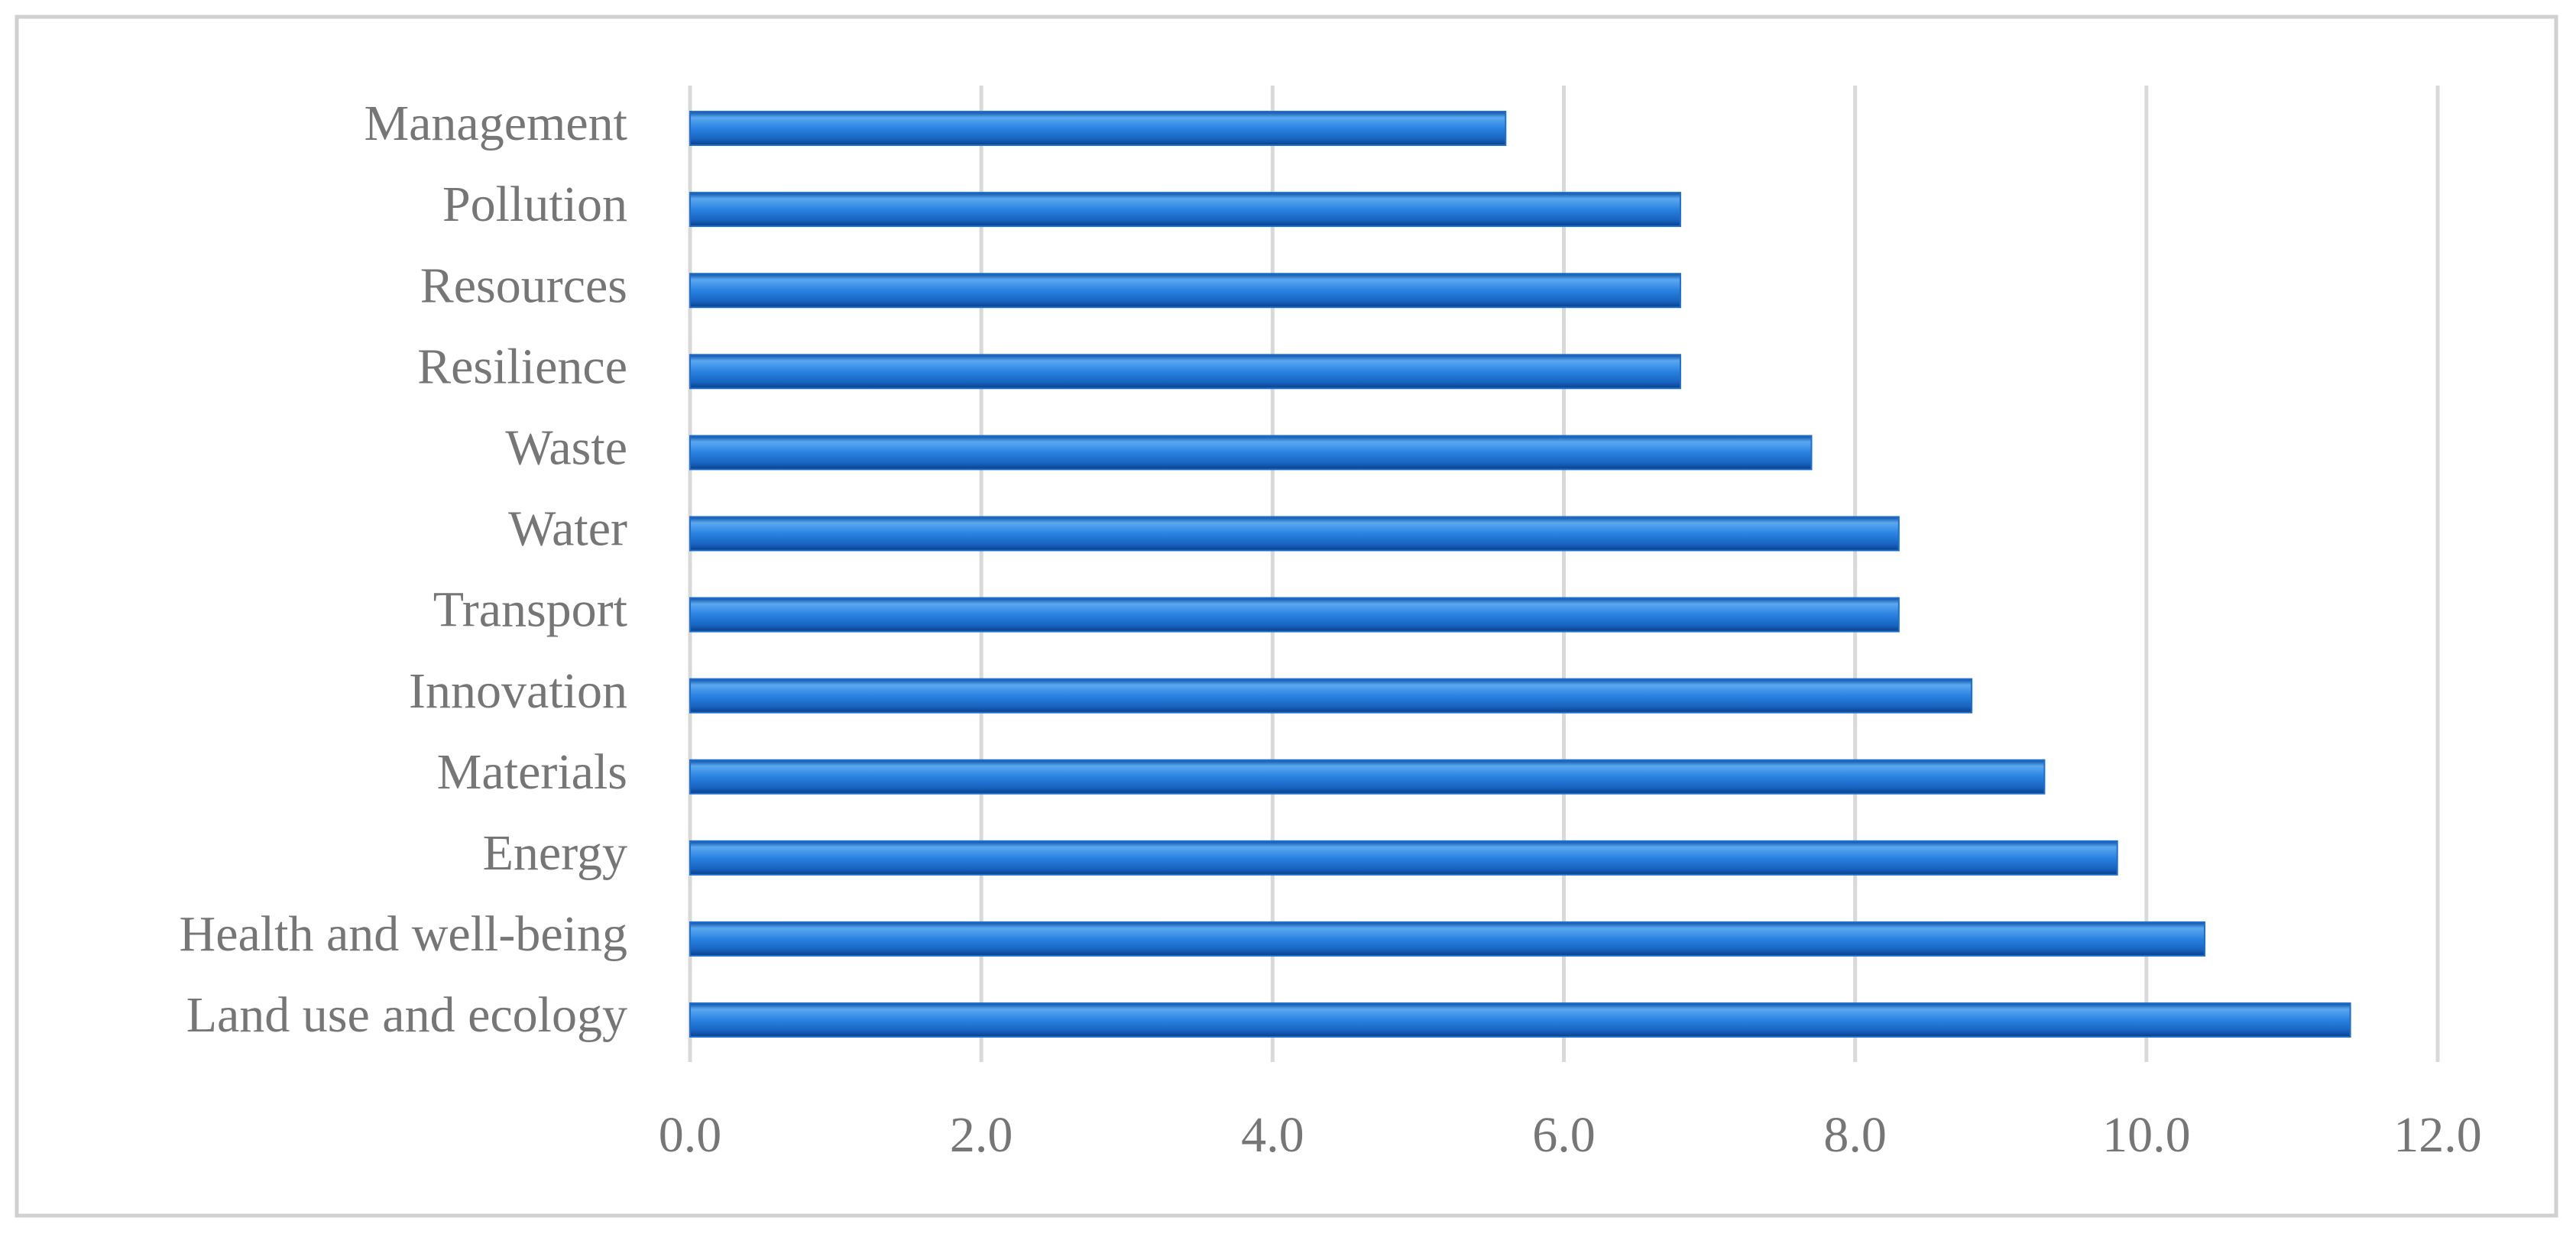 This screenshot has width=2576, height=1237. I want to click on y-tick-label: Resources, so click(523, 285).